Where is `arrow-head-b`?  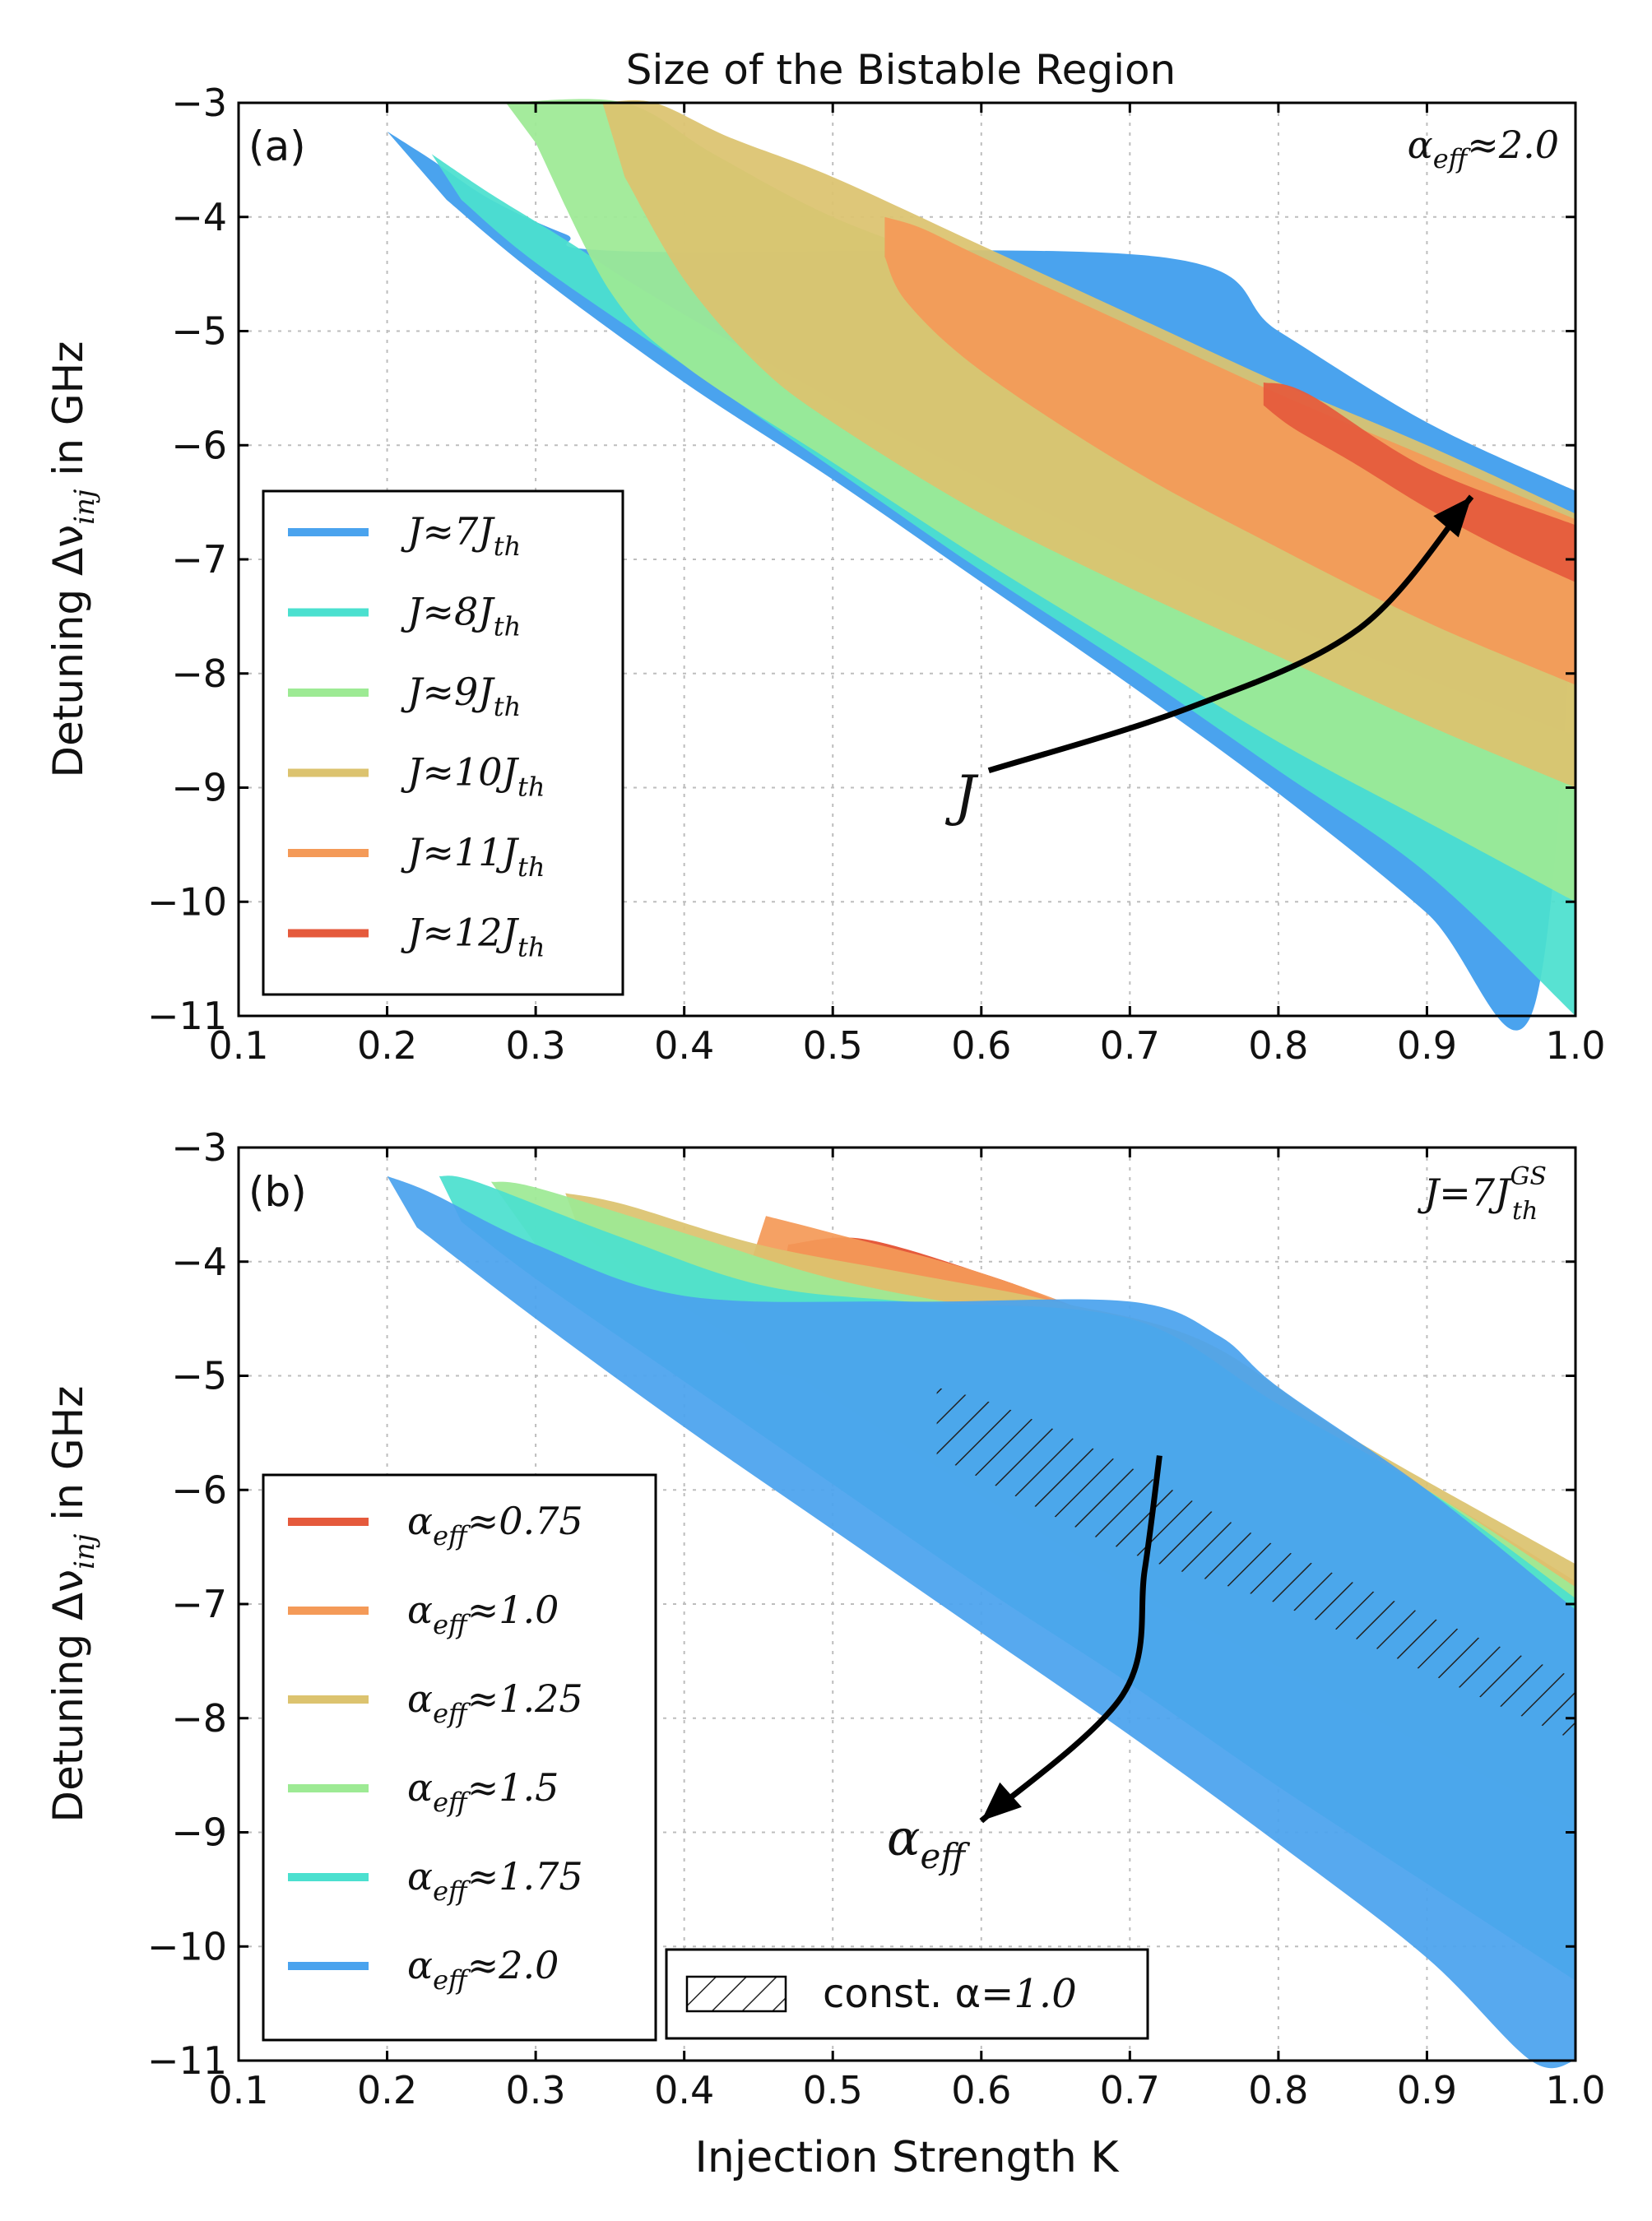
arrow-head-b is located at coordinates (1002, 1801).